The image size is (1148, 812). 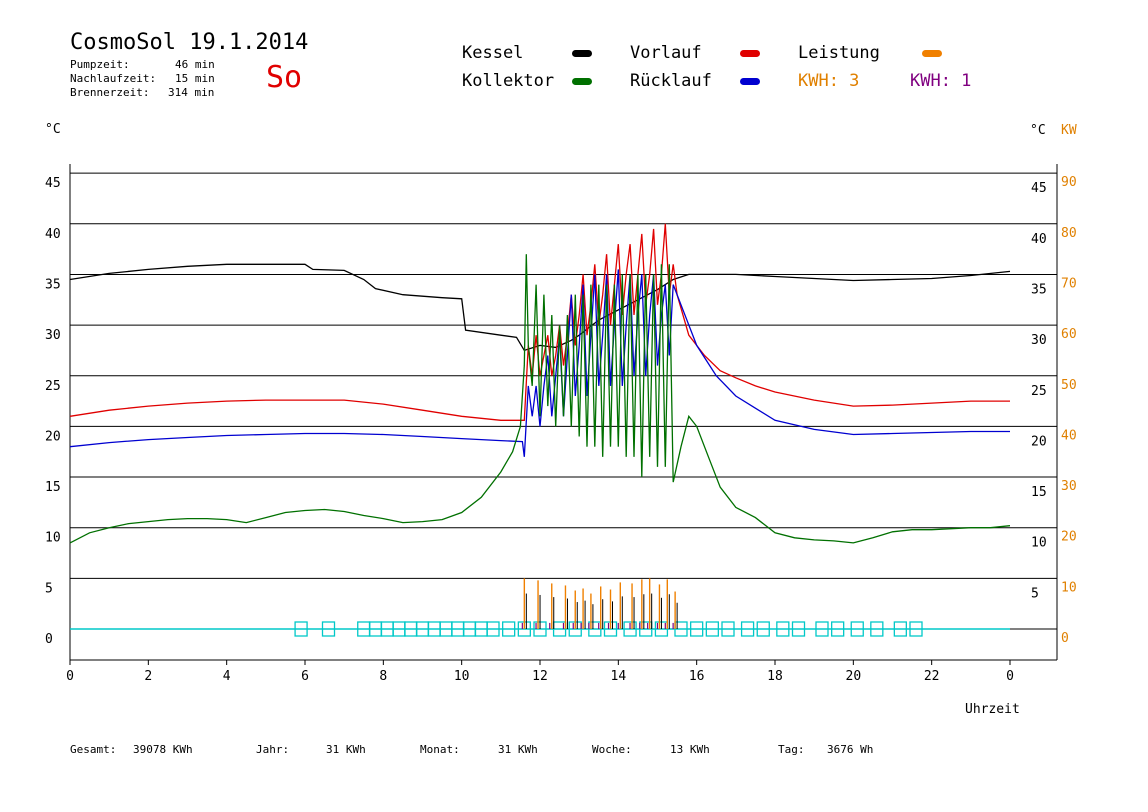 I want to click on y-tick-label-right-kw: 0, so click(x=1065, y=638).